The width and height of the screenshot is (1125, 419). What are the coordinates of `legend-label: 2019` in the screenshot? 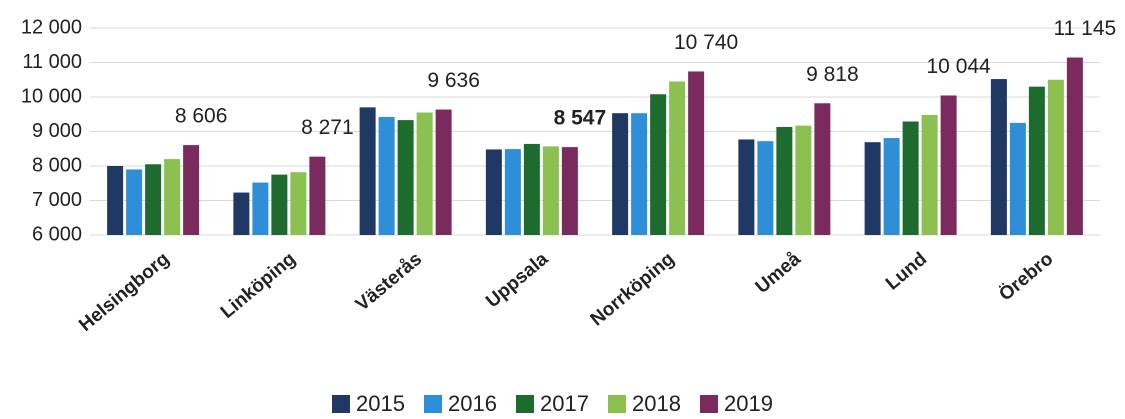 It's located at (748, 403).